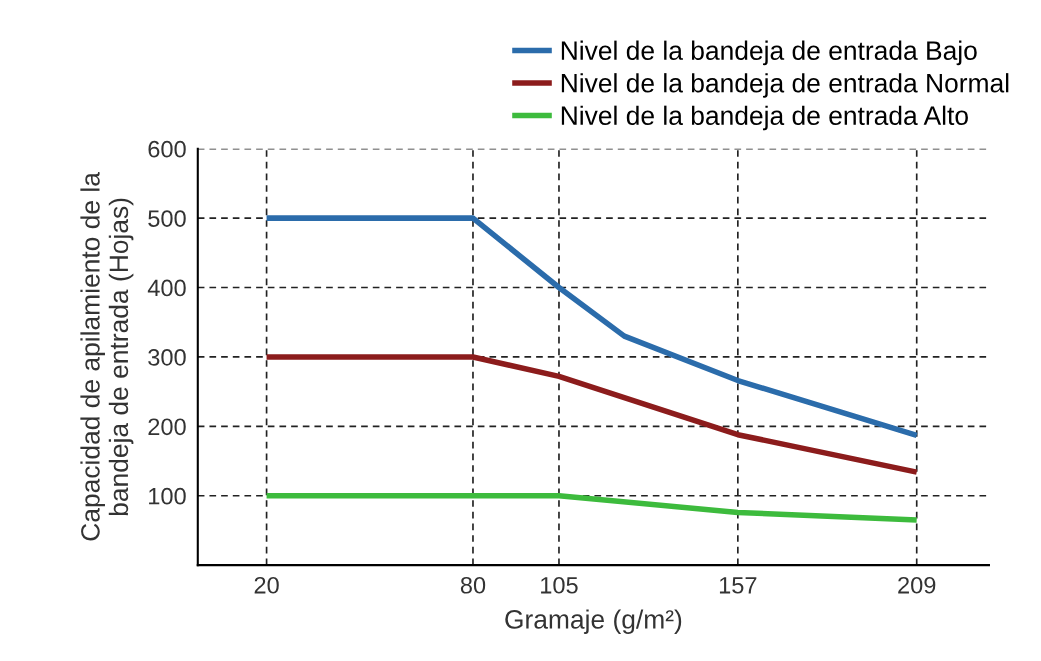 The image size is (1041, 661). I want to click on x-tick-label: 157, so click(738, 585).